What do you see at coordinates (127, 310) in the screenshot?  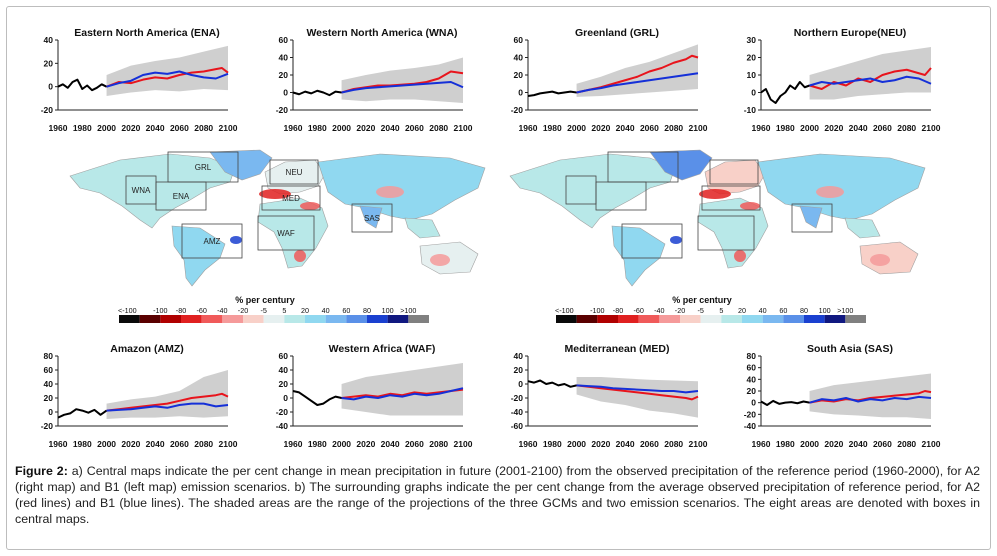 I see `legend-tick-label: <-100` at bounding box center [127, 310].